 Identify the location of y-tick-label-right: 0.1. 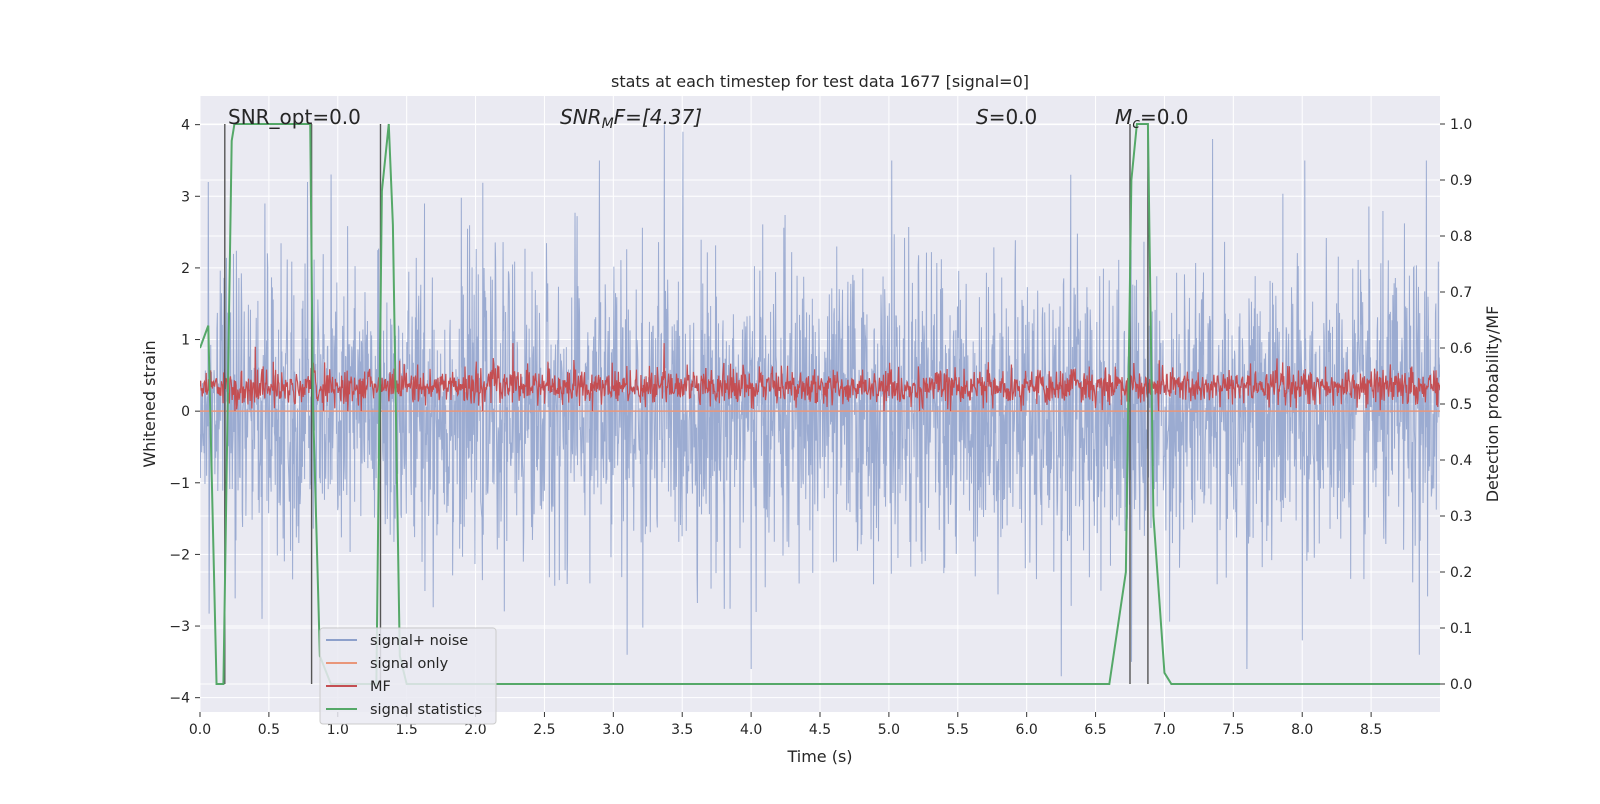
(1461, 629).